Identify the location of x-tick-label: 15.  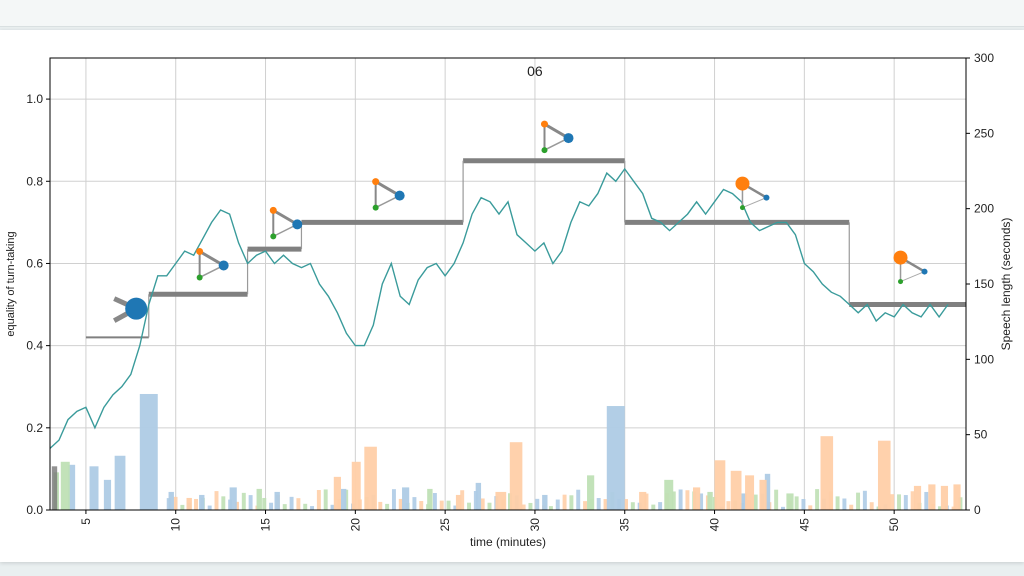
(266, 525).